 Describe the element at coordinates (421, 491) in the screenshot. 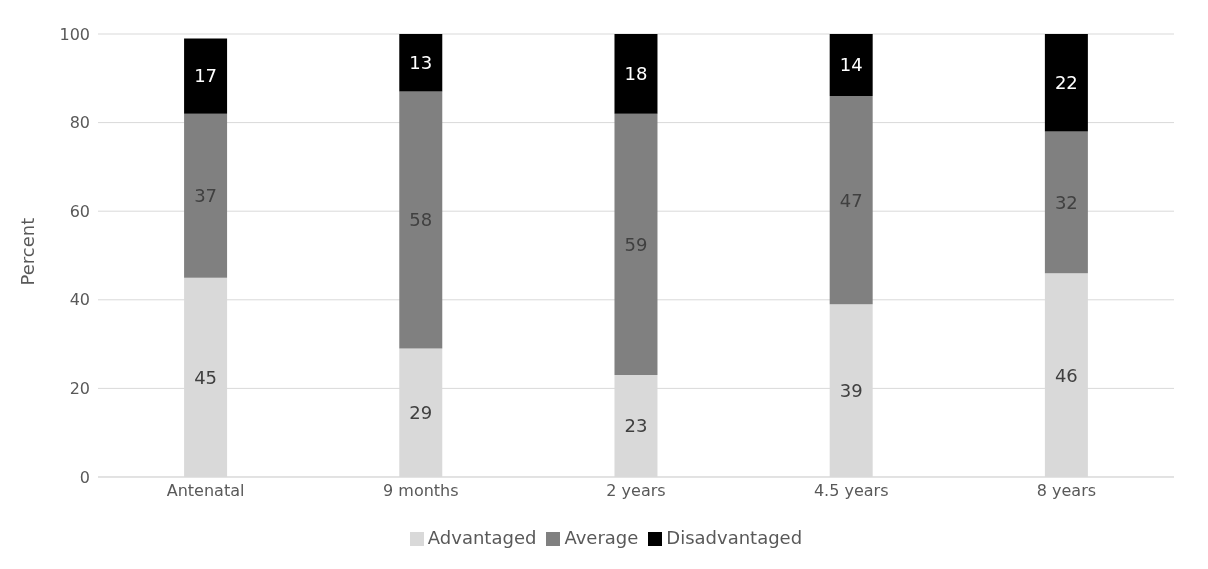

I see `x-tick-label: 9 months` at that location.